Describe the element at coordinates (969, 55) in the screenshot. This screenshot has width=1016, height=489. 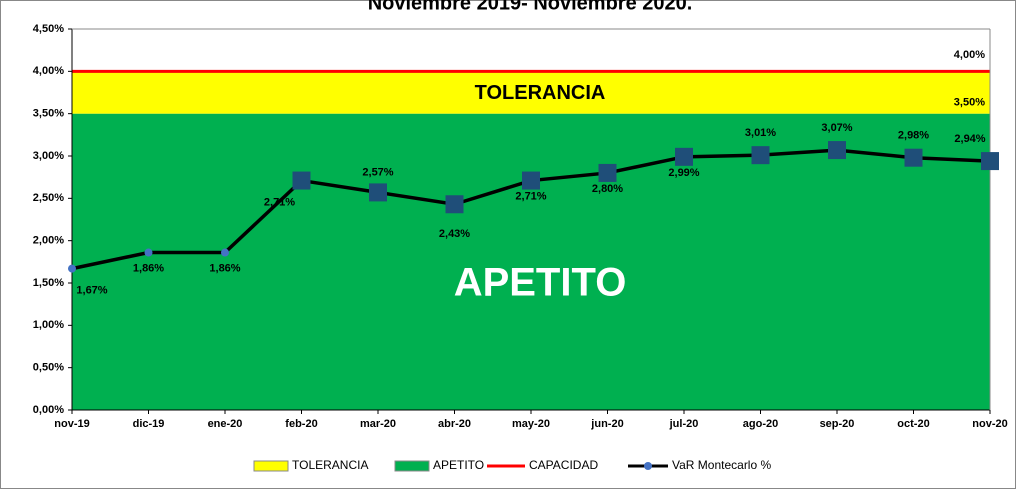
I see `data-label: 4,00%` at that location.